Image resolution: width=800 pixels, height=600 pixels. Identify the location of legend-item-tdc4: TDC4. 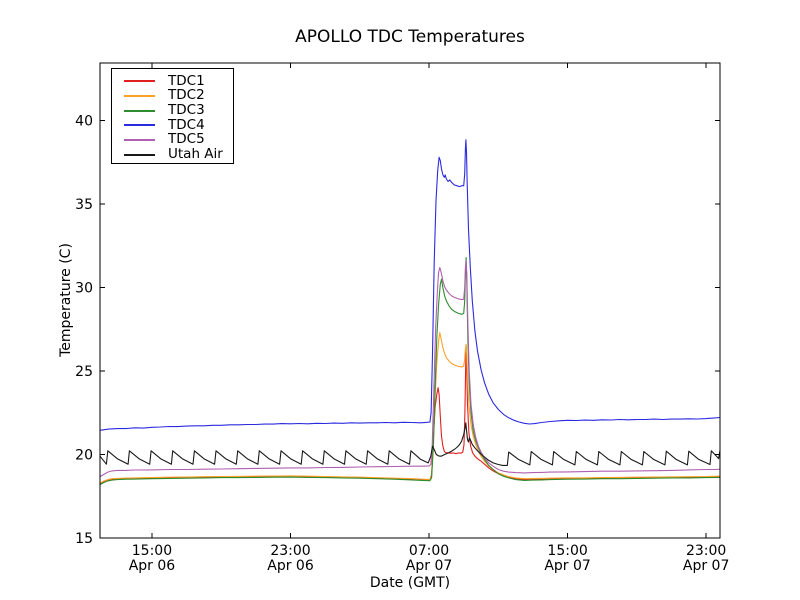
(178, 125).